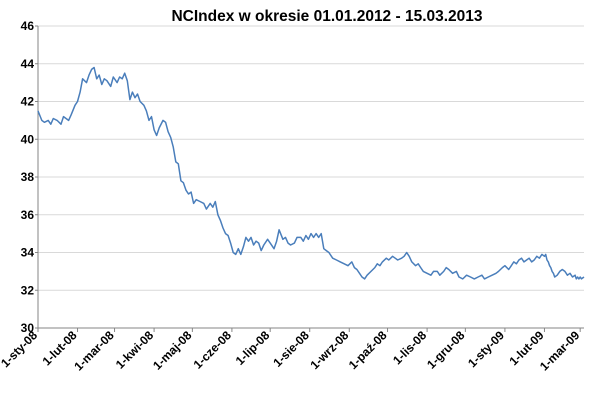  I want to click on x-tick-label: 1-sie-08, so click(291, 349).